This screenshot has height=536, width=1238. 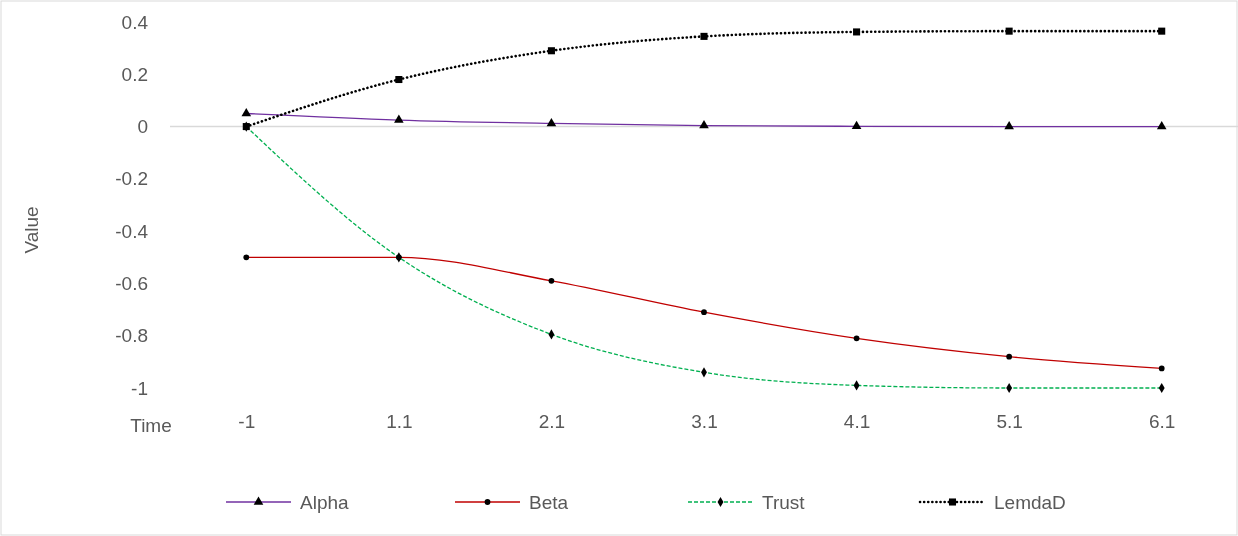 What do you see at coordinates (857, 421) in the screenshot?
I see `x-tick-label: 4.1` at bounding box center [857, 421].